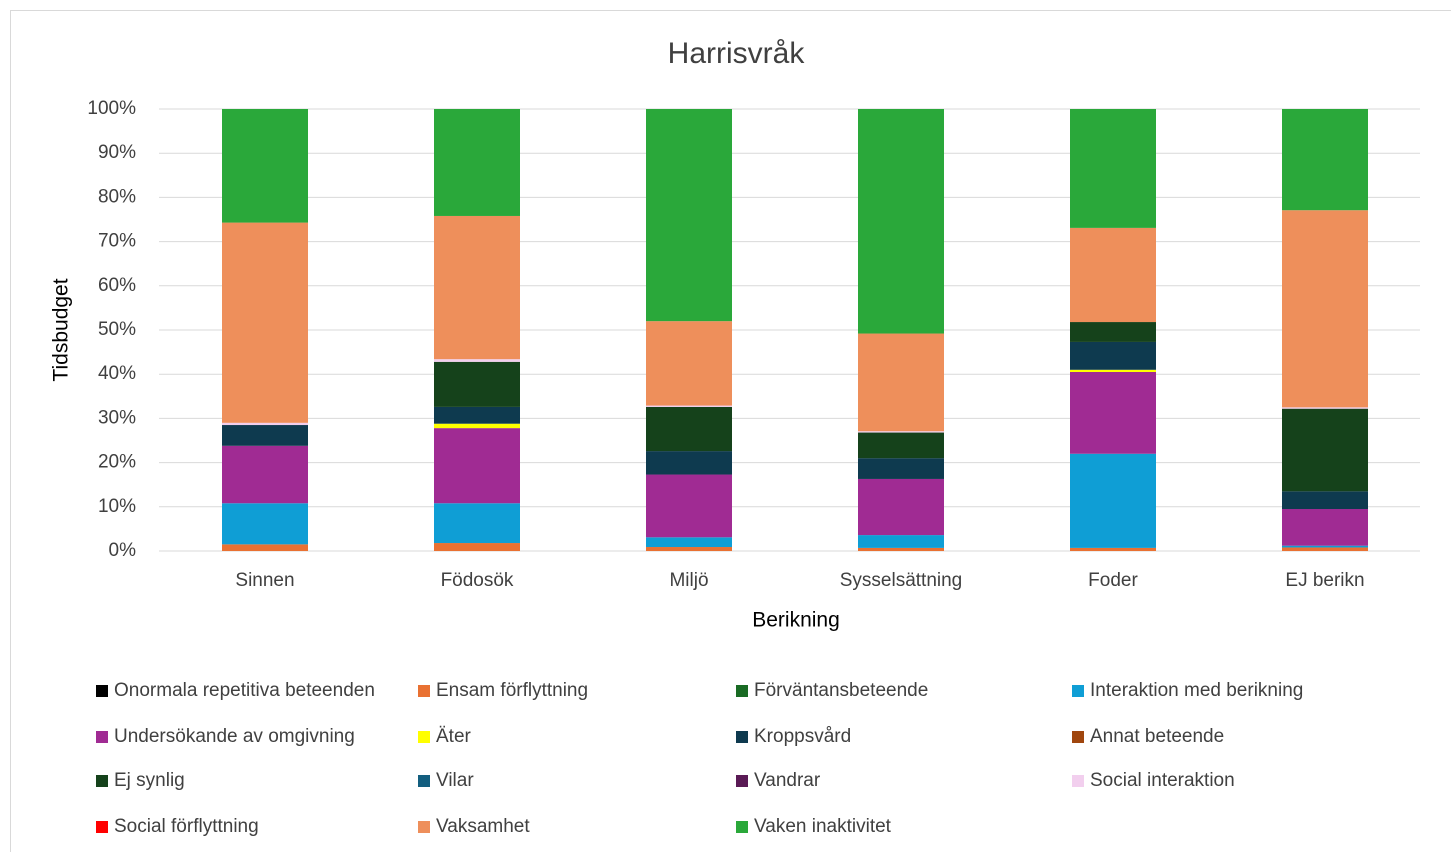 The height and width of the screenshot is (852, 1451). What do you see at coordinates (1113, 580) in the screenshot?
I see `x-tick-label: Foder` at bounding box center [1113, 580].